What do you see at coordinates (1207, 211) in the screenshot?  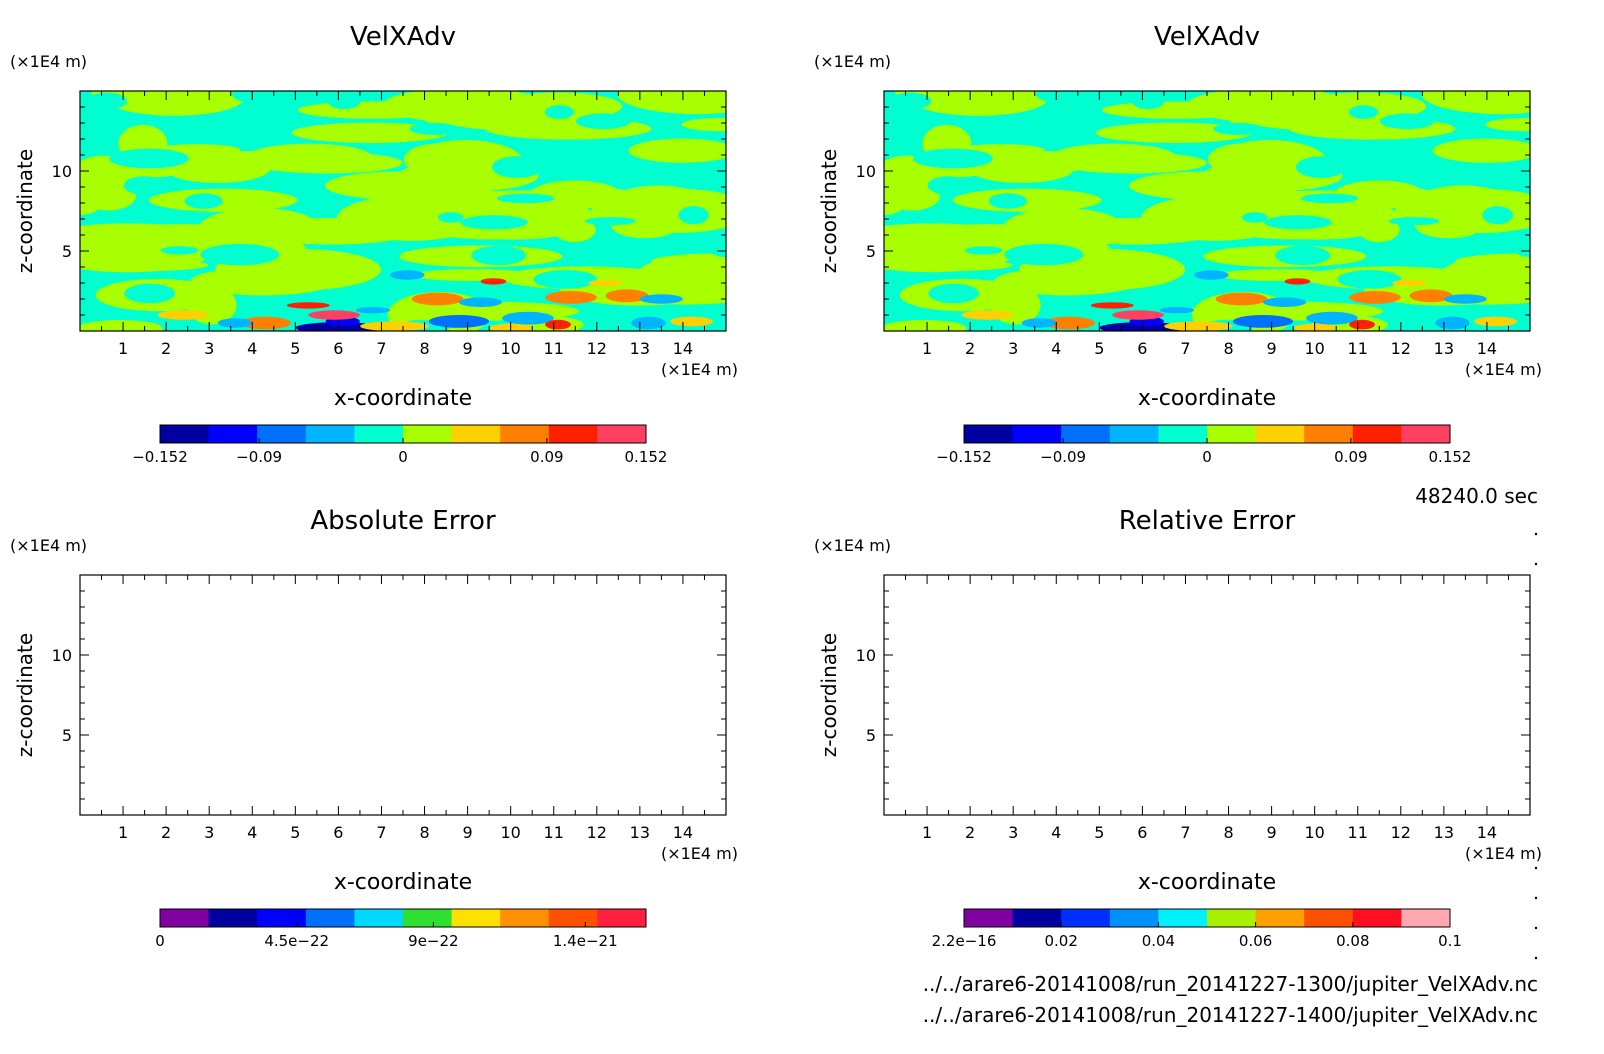 I see `field` at bounding box center [1207, 211].